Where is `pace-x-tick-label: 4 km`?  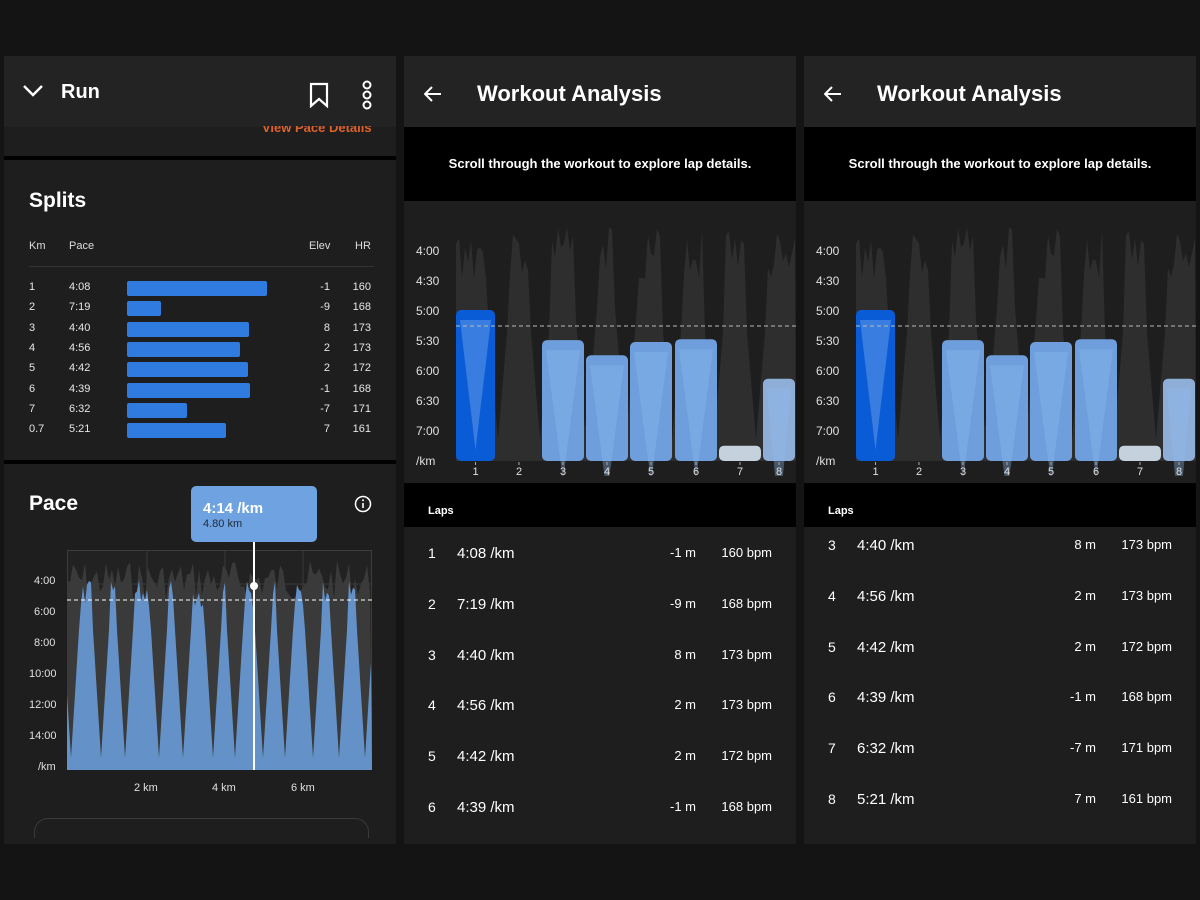
pace-x-tick-label: 4 km is located at coordinates (224, 788).